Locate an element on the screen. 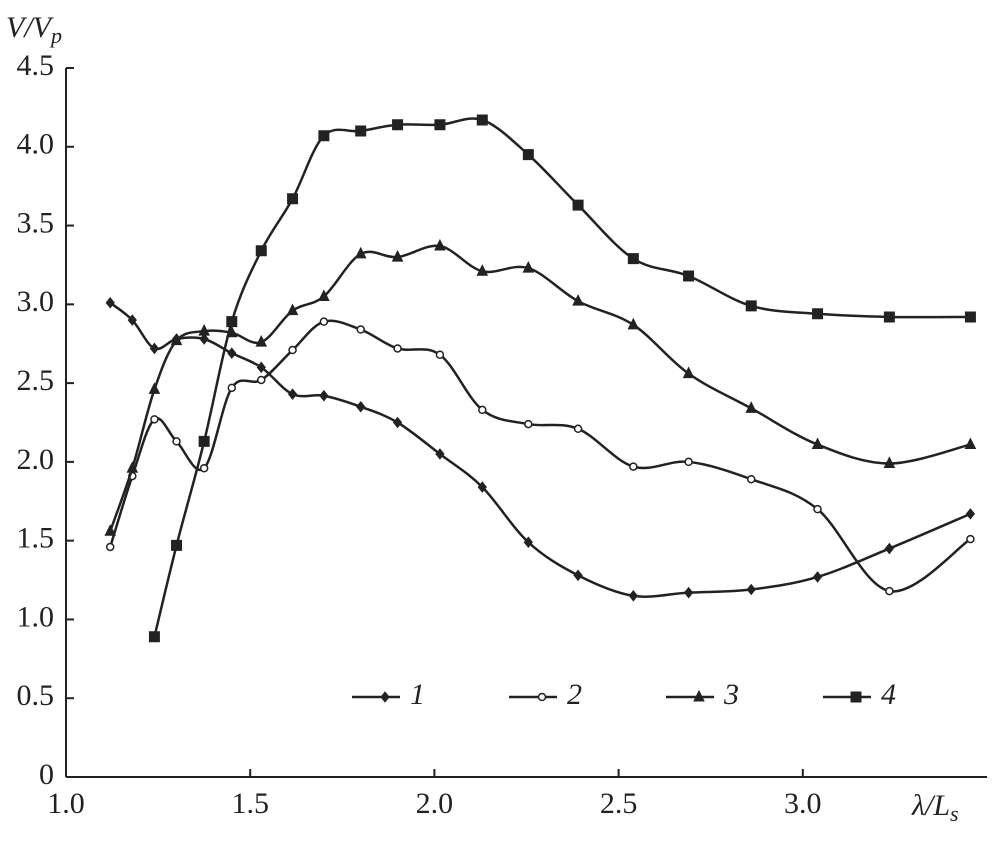 Image resolution: width=997 pixels, height=843 pixels. x-tick-label: 3.0 is located at coordinates (803, 803).